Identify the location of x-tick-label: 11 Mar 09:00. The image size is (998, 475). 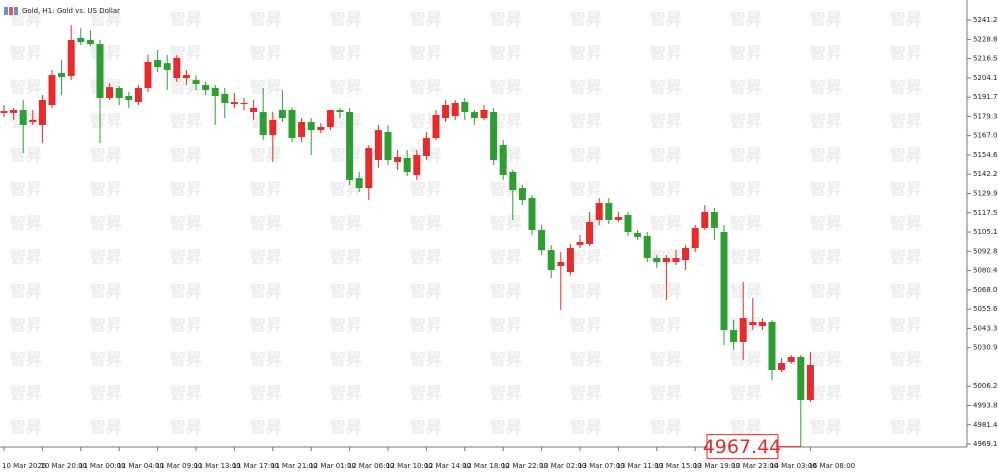
(179, 466).